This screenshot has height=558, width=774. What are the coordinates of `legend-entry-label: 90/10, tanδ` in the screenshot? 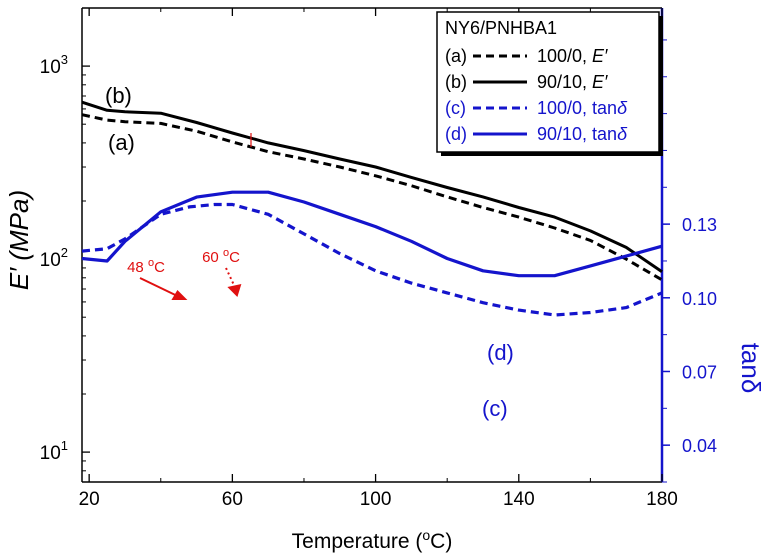 It's located at (582, 134).